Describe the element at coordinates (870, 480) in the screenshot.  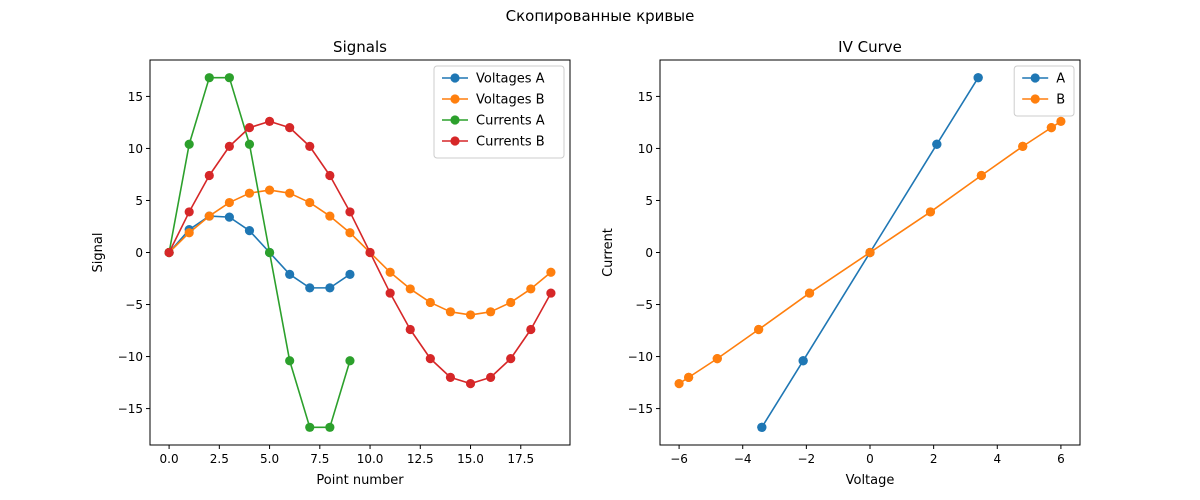
I see `x-axis-label: Voltage` at that location.